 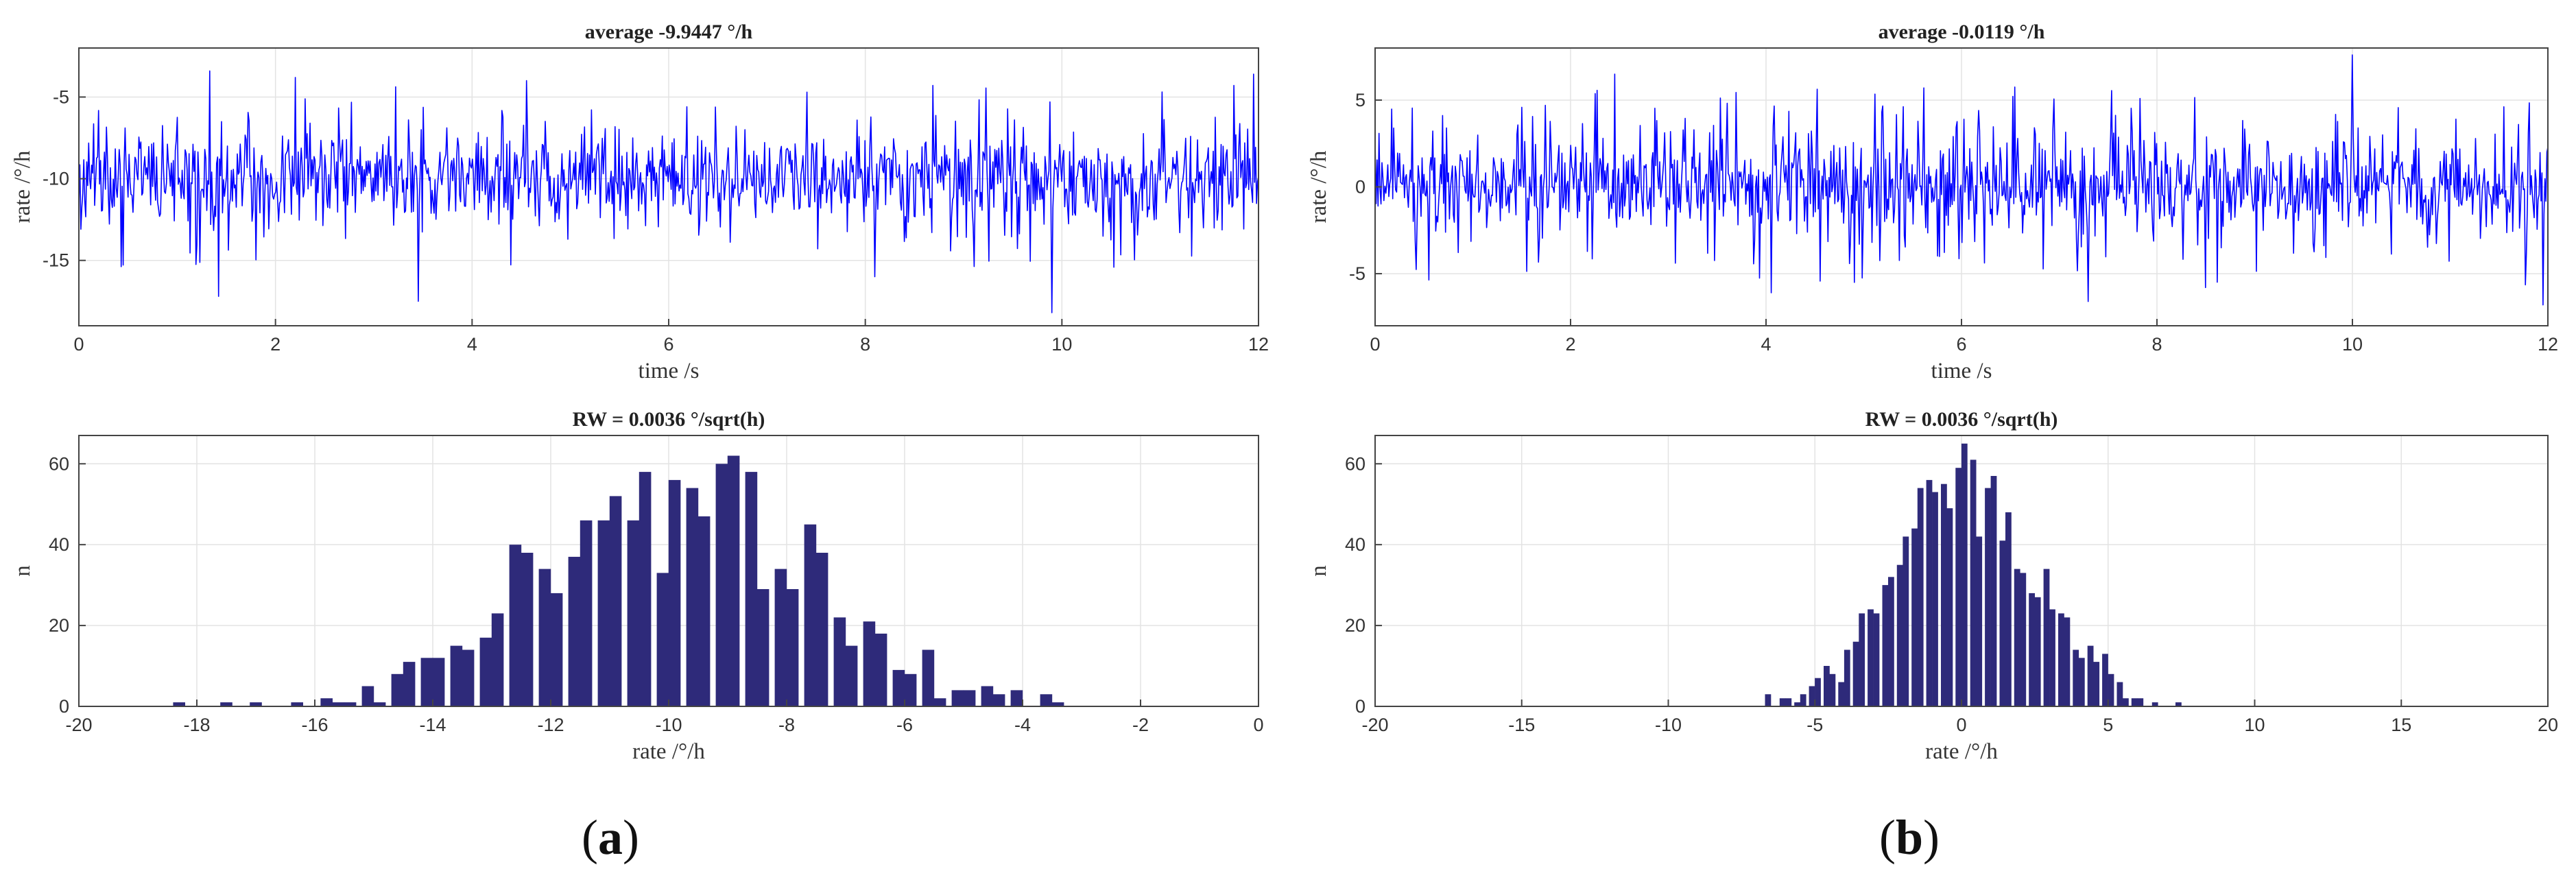 I want to click on x-tick-label: 8, so click(x=2156, y=344).